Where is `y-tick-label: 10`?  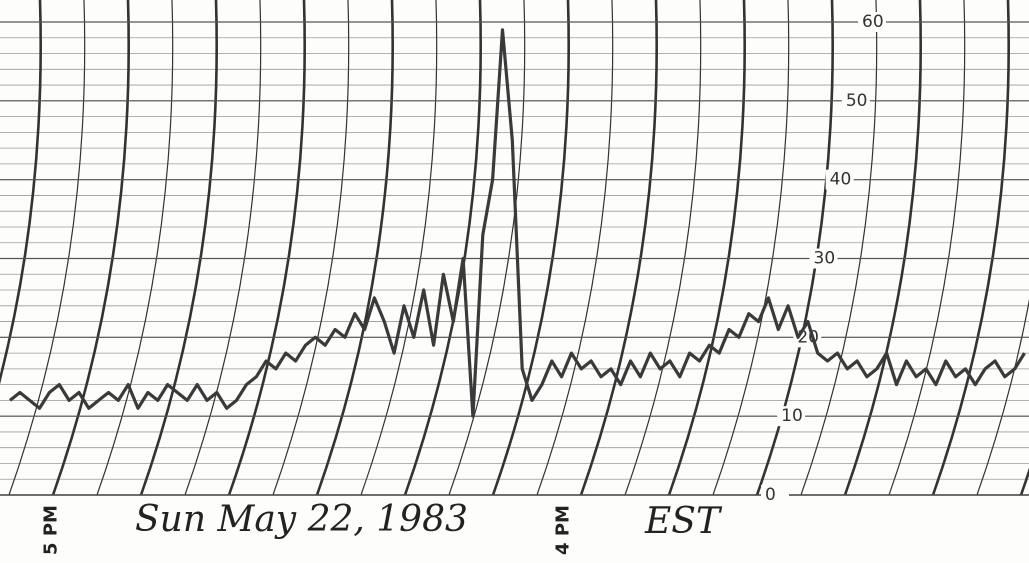
y-tick-label: 10 is located at coordinates (792, 416).